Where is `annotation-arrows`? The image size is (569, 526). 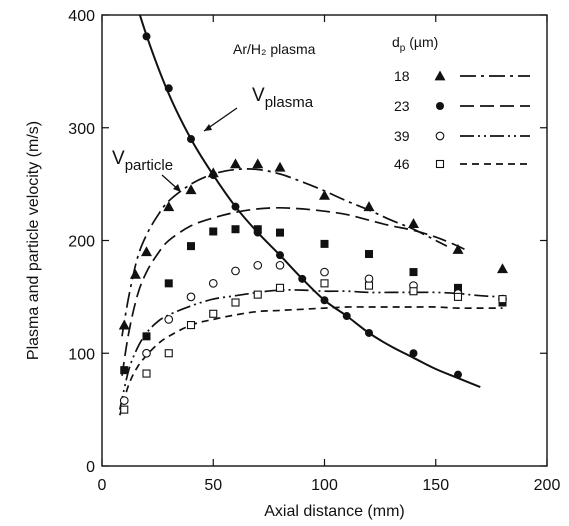
annotation-arrows is located at coordinates (199, 150).